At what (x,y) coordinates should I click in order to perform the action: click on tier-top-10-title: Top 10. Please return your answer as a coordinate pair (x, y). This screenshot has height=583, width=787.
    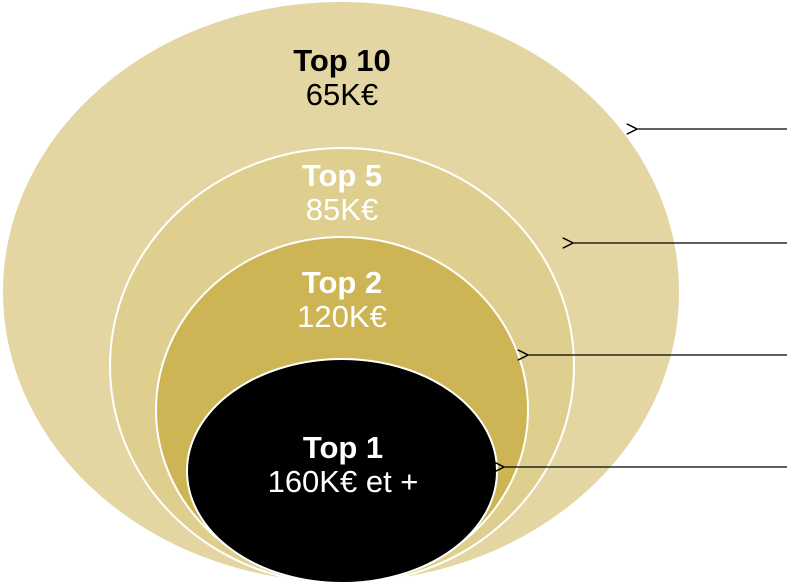
    Looking at the image, I should click on (342, 60).